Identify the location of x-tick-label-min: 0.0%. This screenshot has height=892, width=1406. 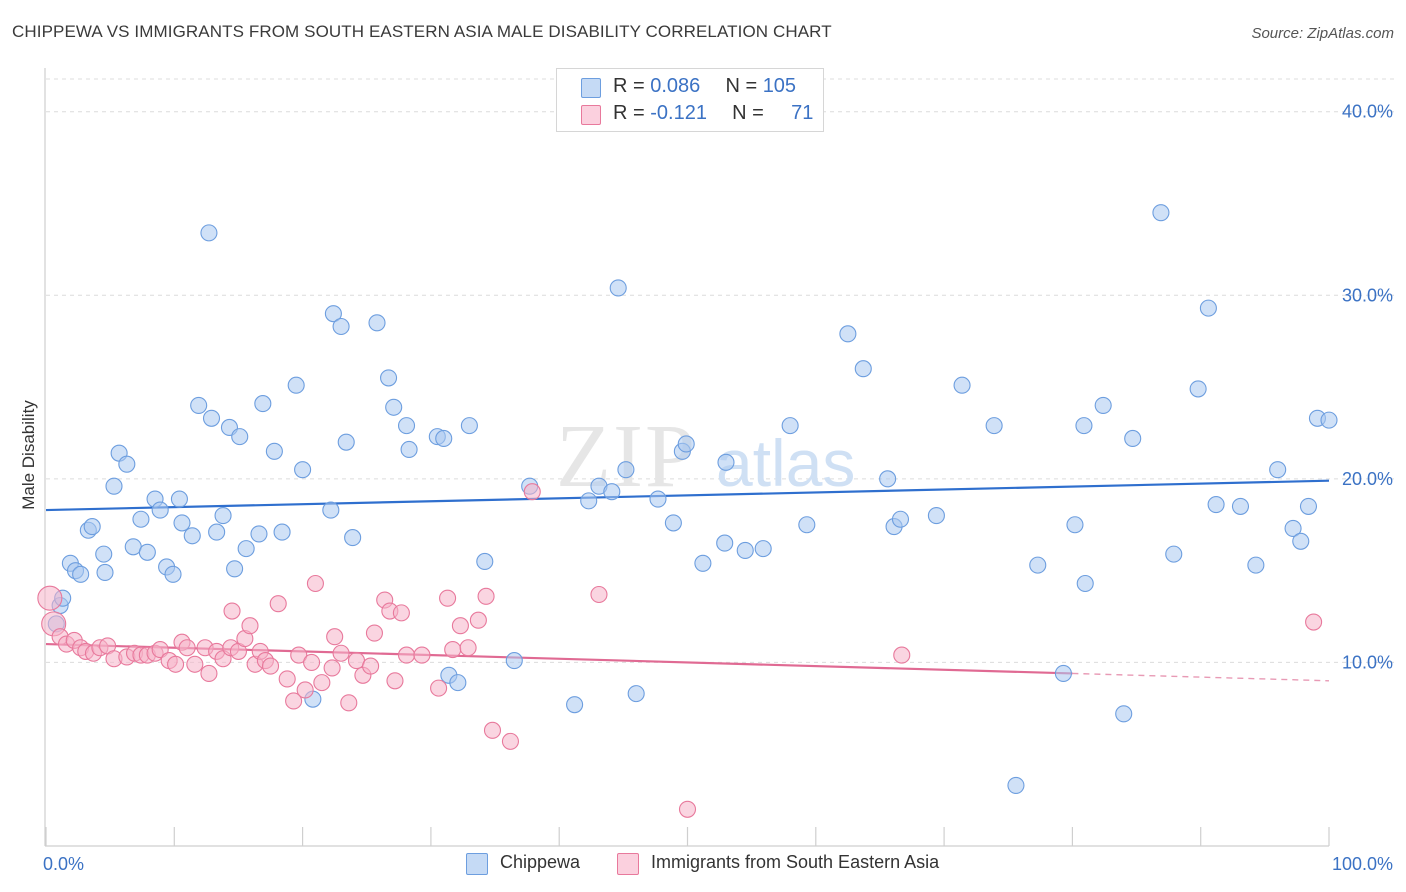
(63, 864).